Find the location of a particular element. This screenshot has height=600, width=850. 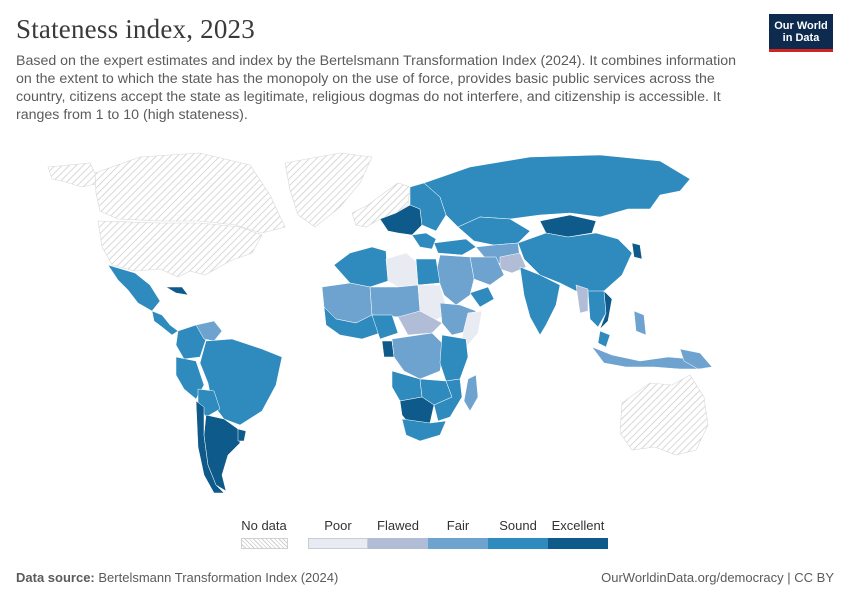

region-somalia is located at coordinates (472, 329).